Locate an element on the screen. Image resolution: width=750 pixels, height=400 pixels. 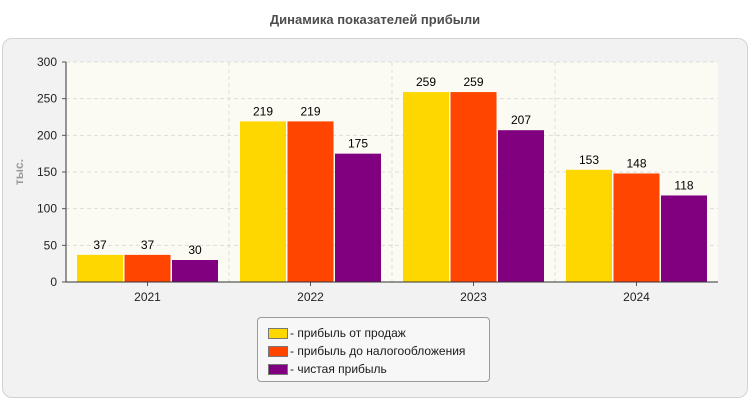
y-tick-label: 100 is located at coordinates (47, 209).